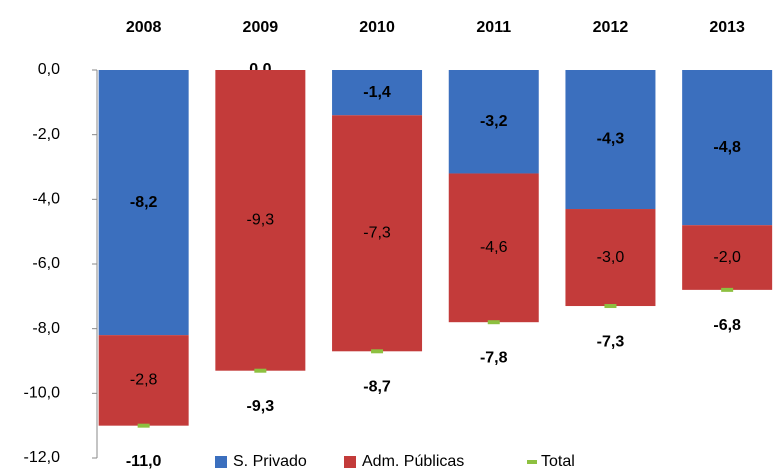 The height and width of the screenshot is (473, 773). I want to click on value-label: -2,8, so click(144, 380).